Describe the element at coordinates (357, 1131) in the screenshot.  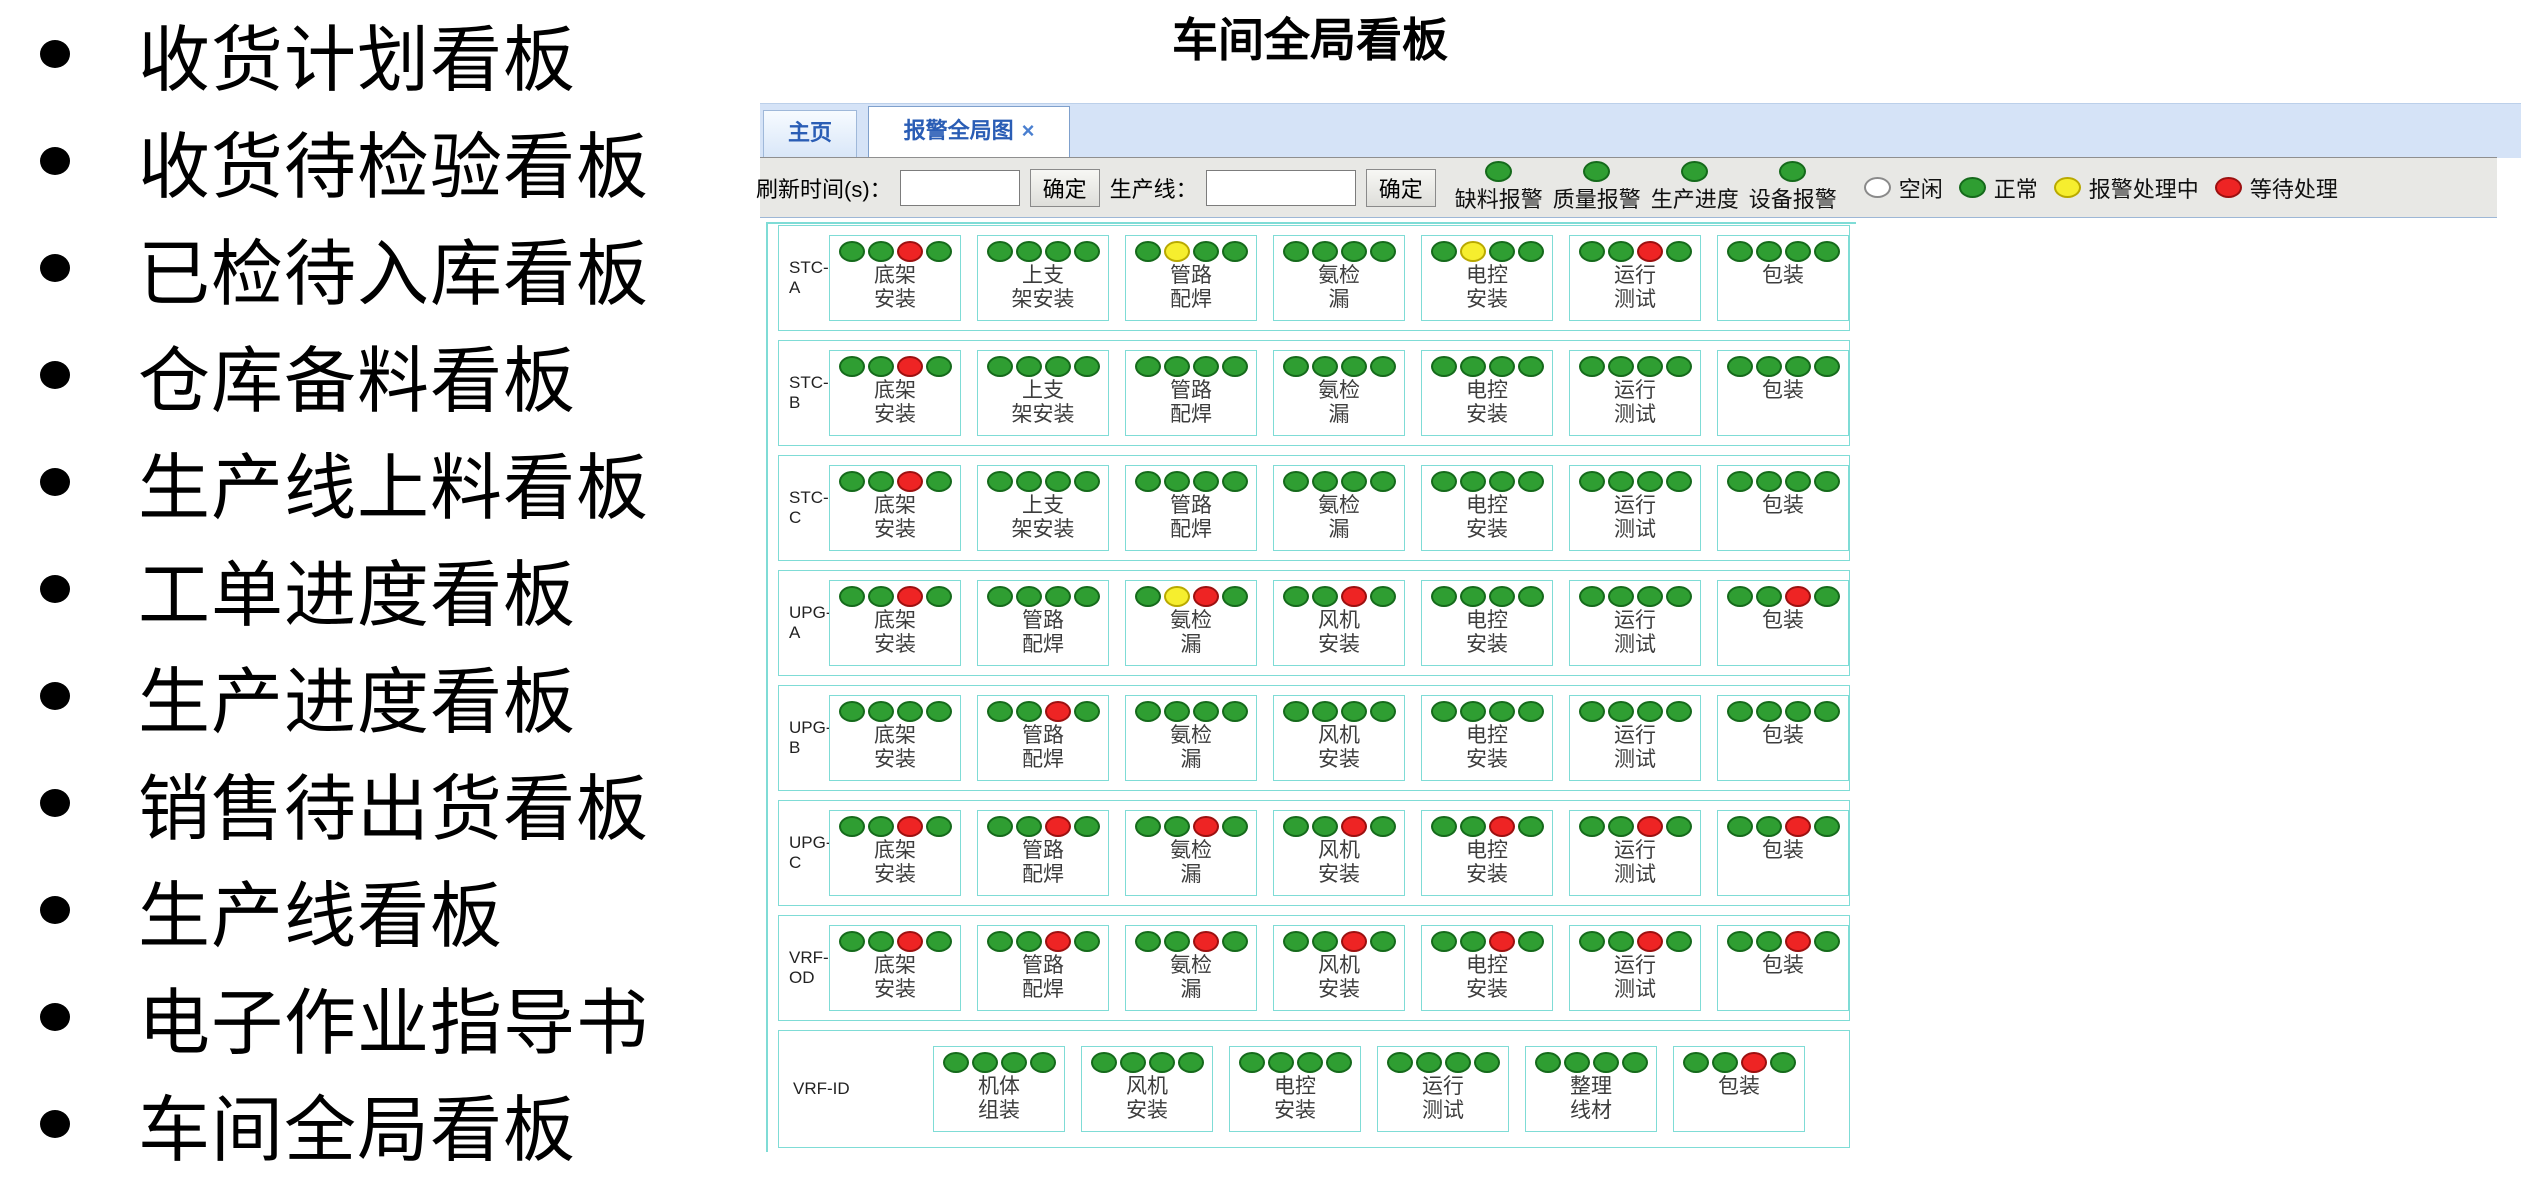
I see `list-item-label: 车间全局看板` at that location.